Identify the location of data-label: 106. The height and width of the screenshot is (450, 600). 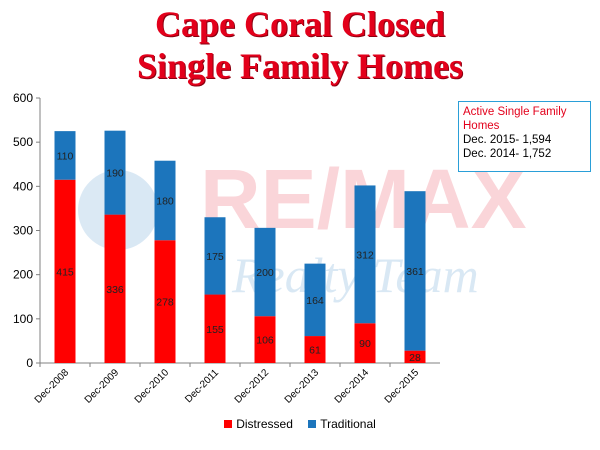
(265, 341).